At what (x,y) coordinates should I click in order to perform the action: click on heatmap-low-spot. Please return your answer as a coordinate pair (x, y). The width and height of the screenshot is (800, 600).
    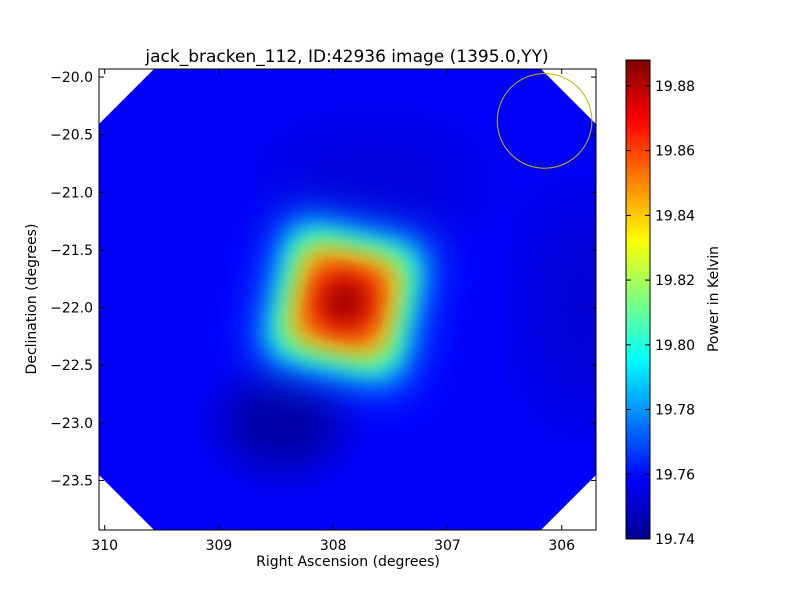
    Looking at the image, I should click on (281, 422).